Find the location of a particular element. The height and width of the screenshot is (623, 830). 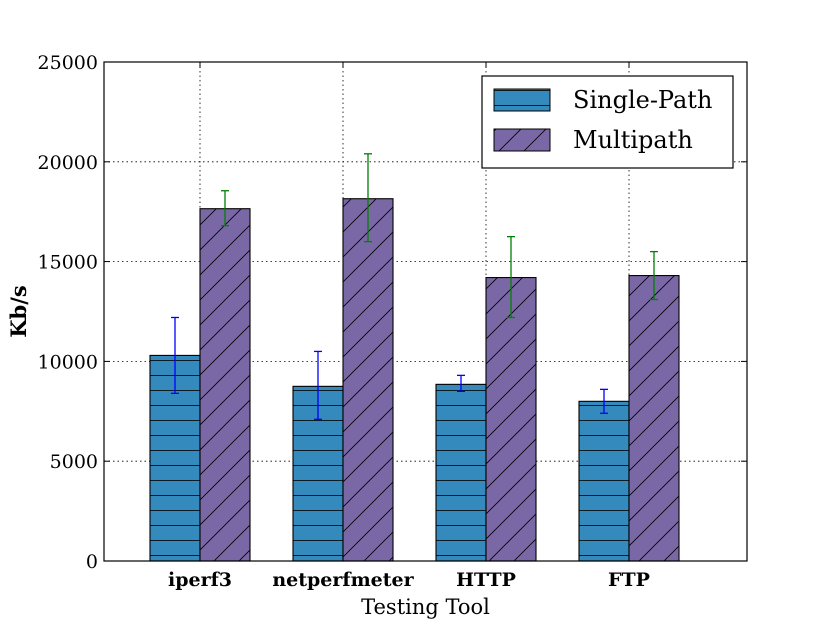

y-tick-label: 25000 is located at coordinates (68, 63).